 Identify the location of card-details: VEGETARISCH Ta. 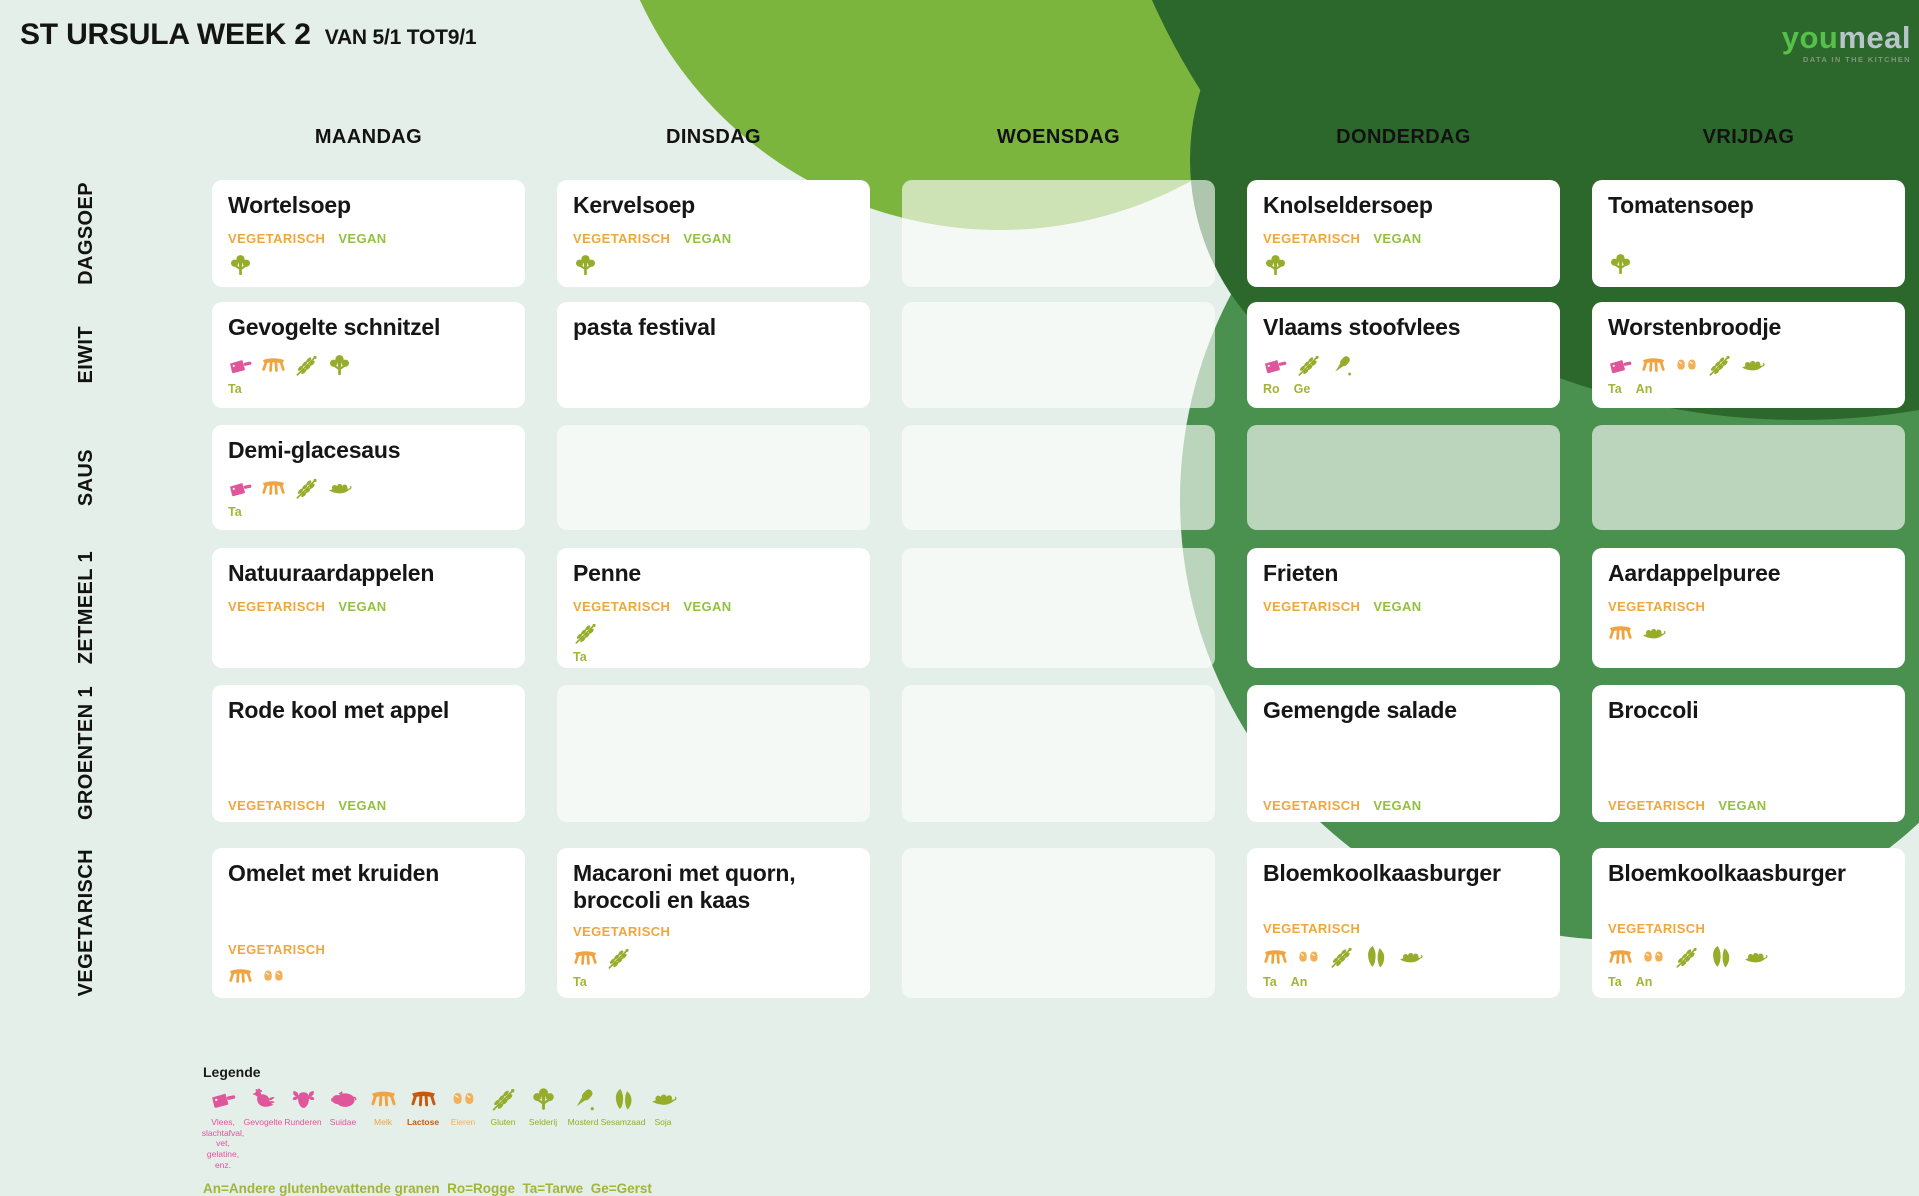
(713, 956).